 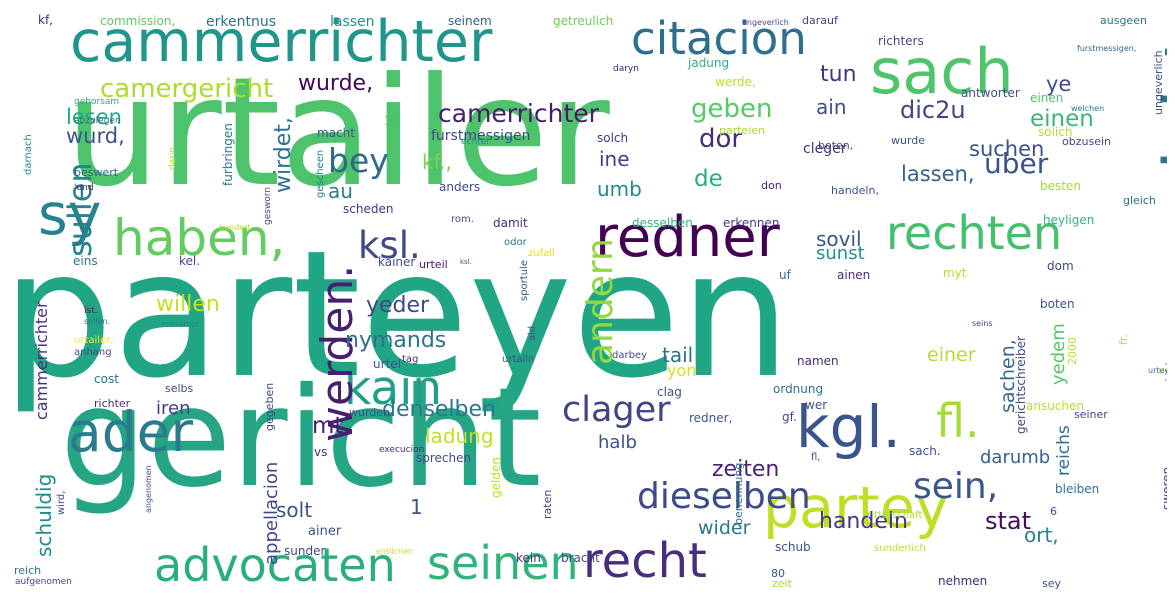 What do you see at coordinates (1165, 400) in the screenshot?
I see `cloud-word-cammergerichts-173: cammergerichts` at bounding box center [1165, 400].